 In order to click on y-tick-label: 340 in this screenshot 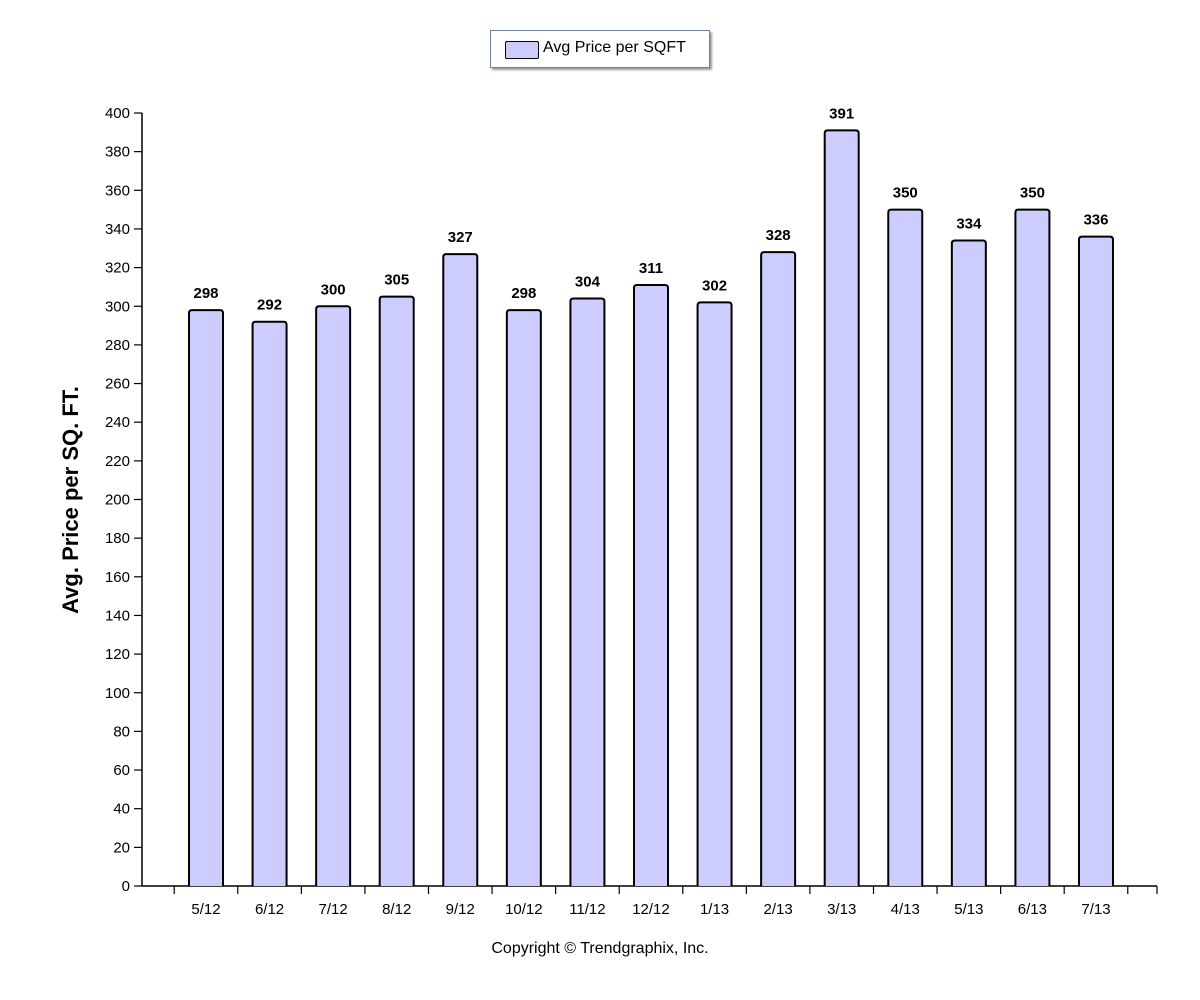, I will do `click(117, 229)`.